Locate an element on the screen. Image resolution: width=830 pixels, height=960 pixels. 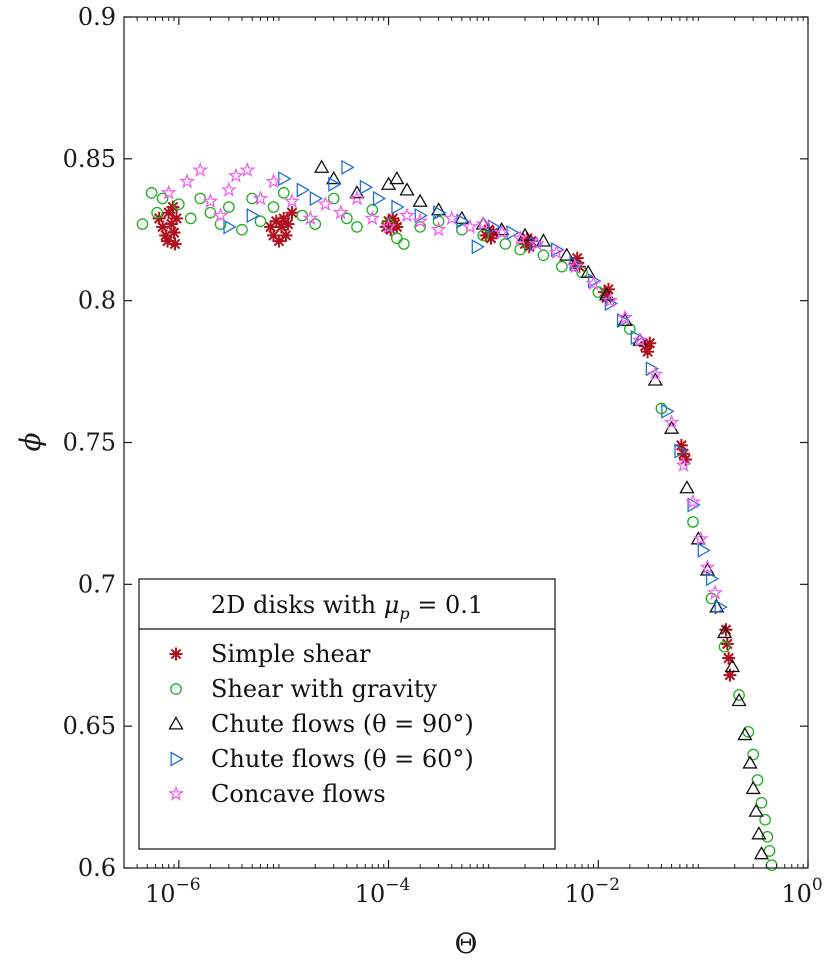
legend-entry-1: Shear with gravity is located at coordinates (303, 689).